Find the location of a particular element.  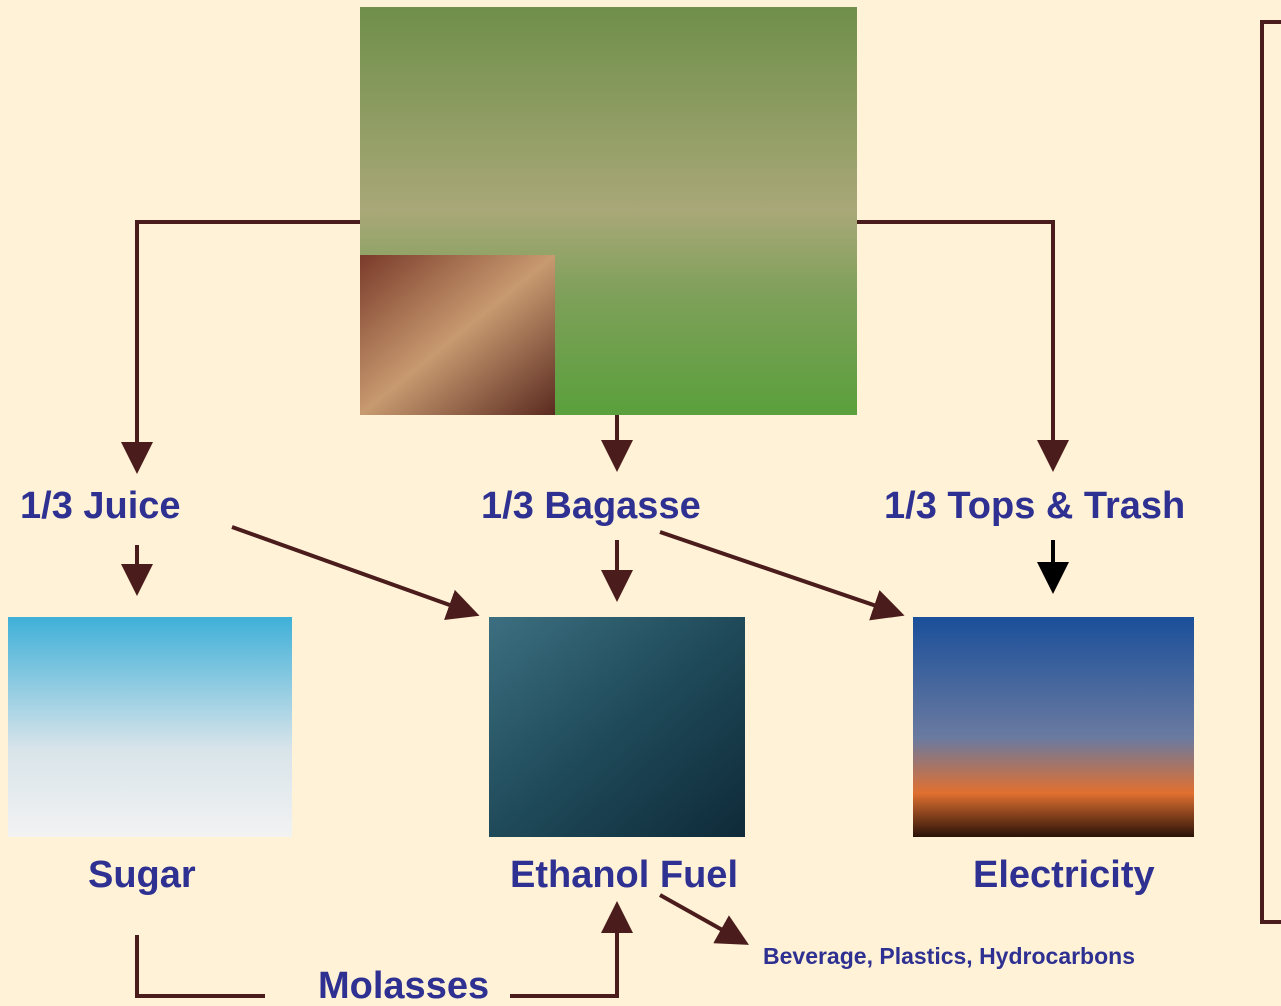

fuel-photo is located at coordinates (617, 727).